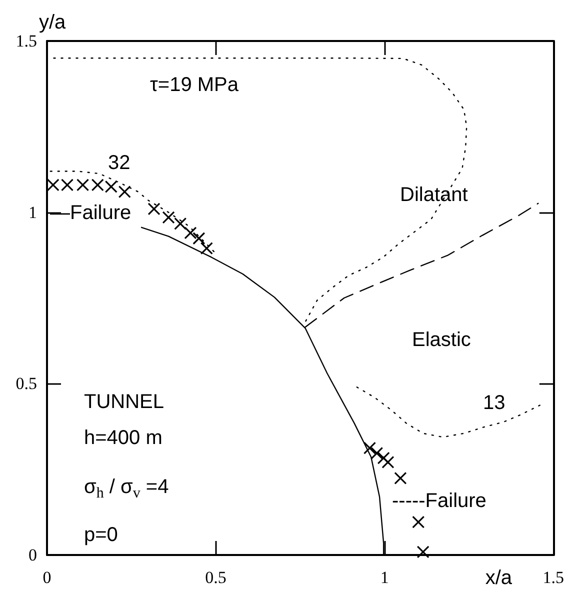  What do you see at coordinates (119, 163) in the screenshot?
I see `annotation: 32` at bounding box center [119, 163].